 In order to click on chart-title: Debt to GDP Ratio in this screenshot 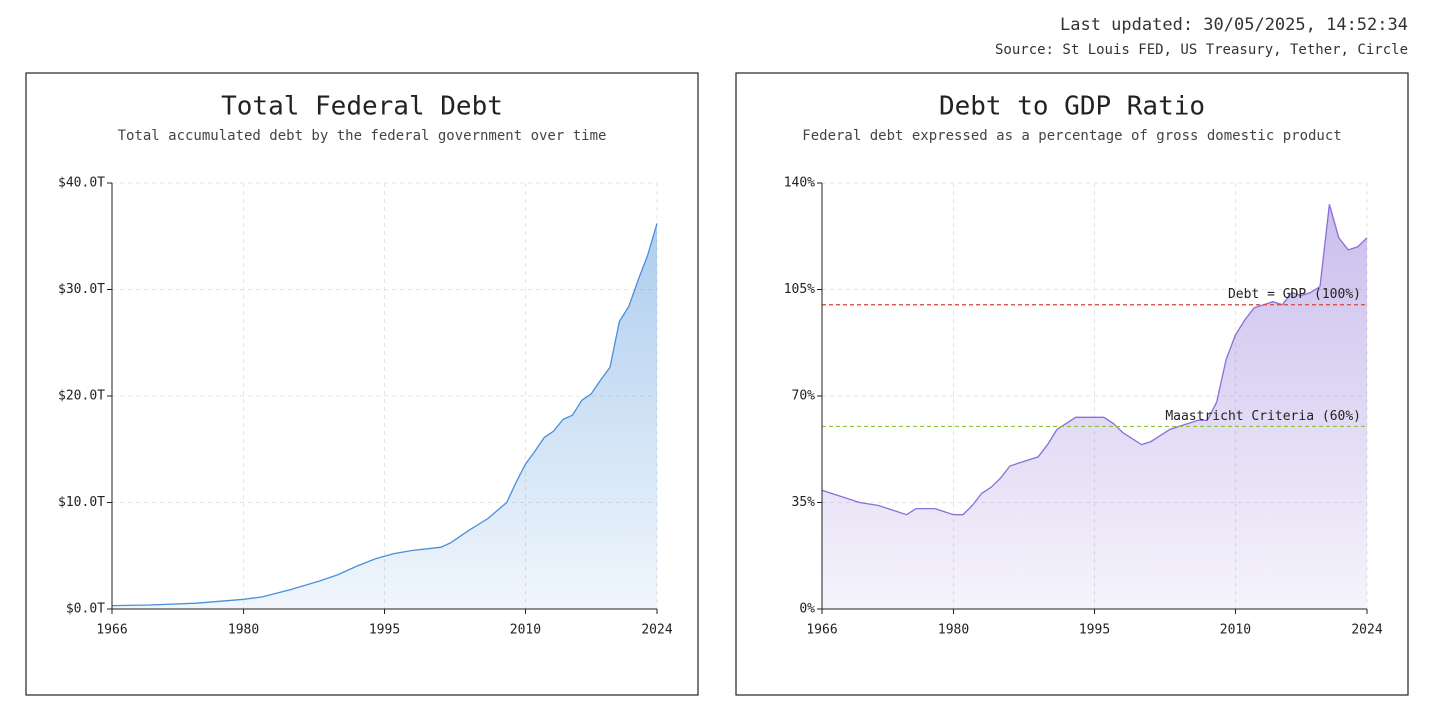, I will do `click(1072, 107)`.